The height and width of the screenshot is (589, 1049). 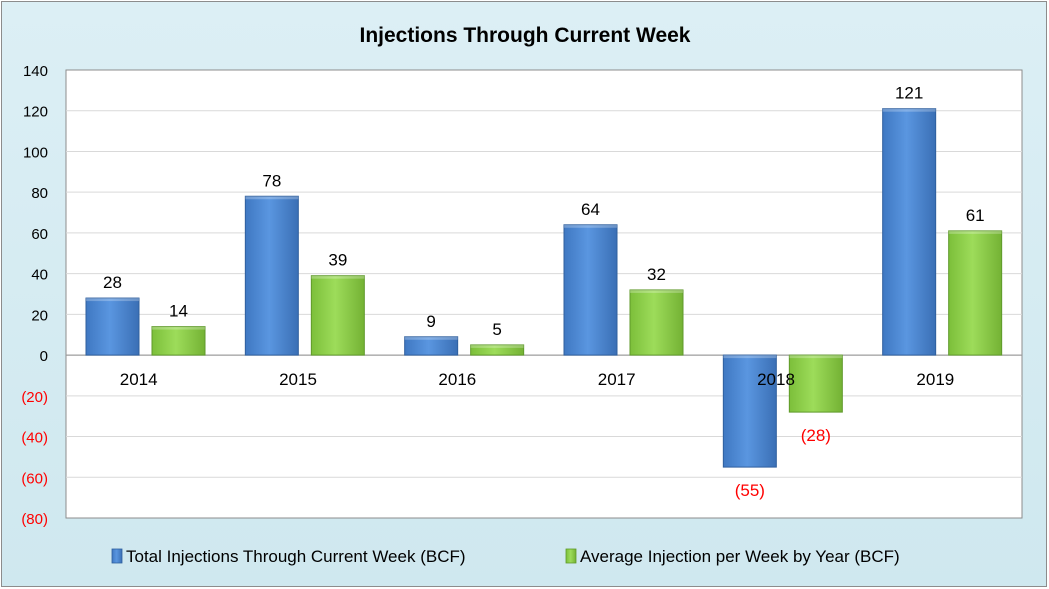 I want to click on data-label: 121, so click(x=909, y=93).